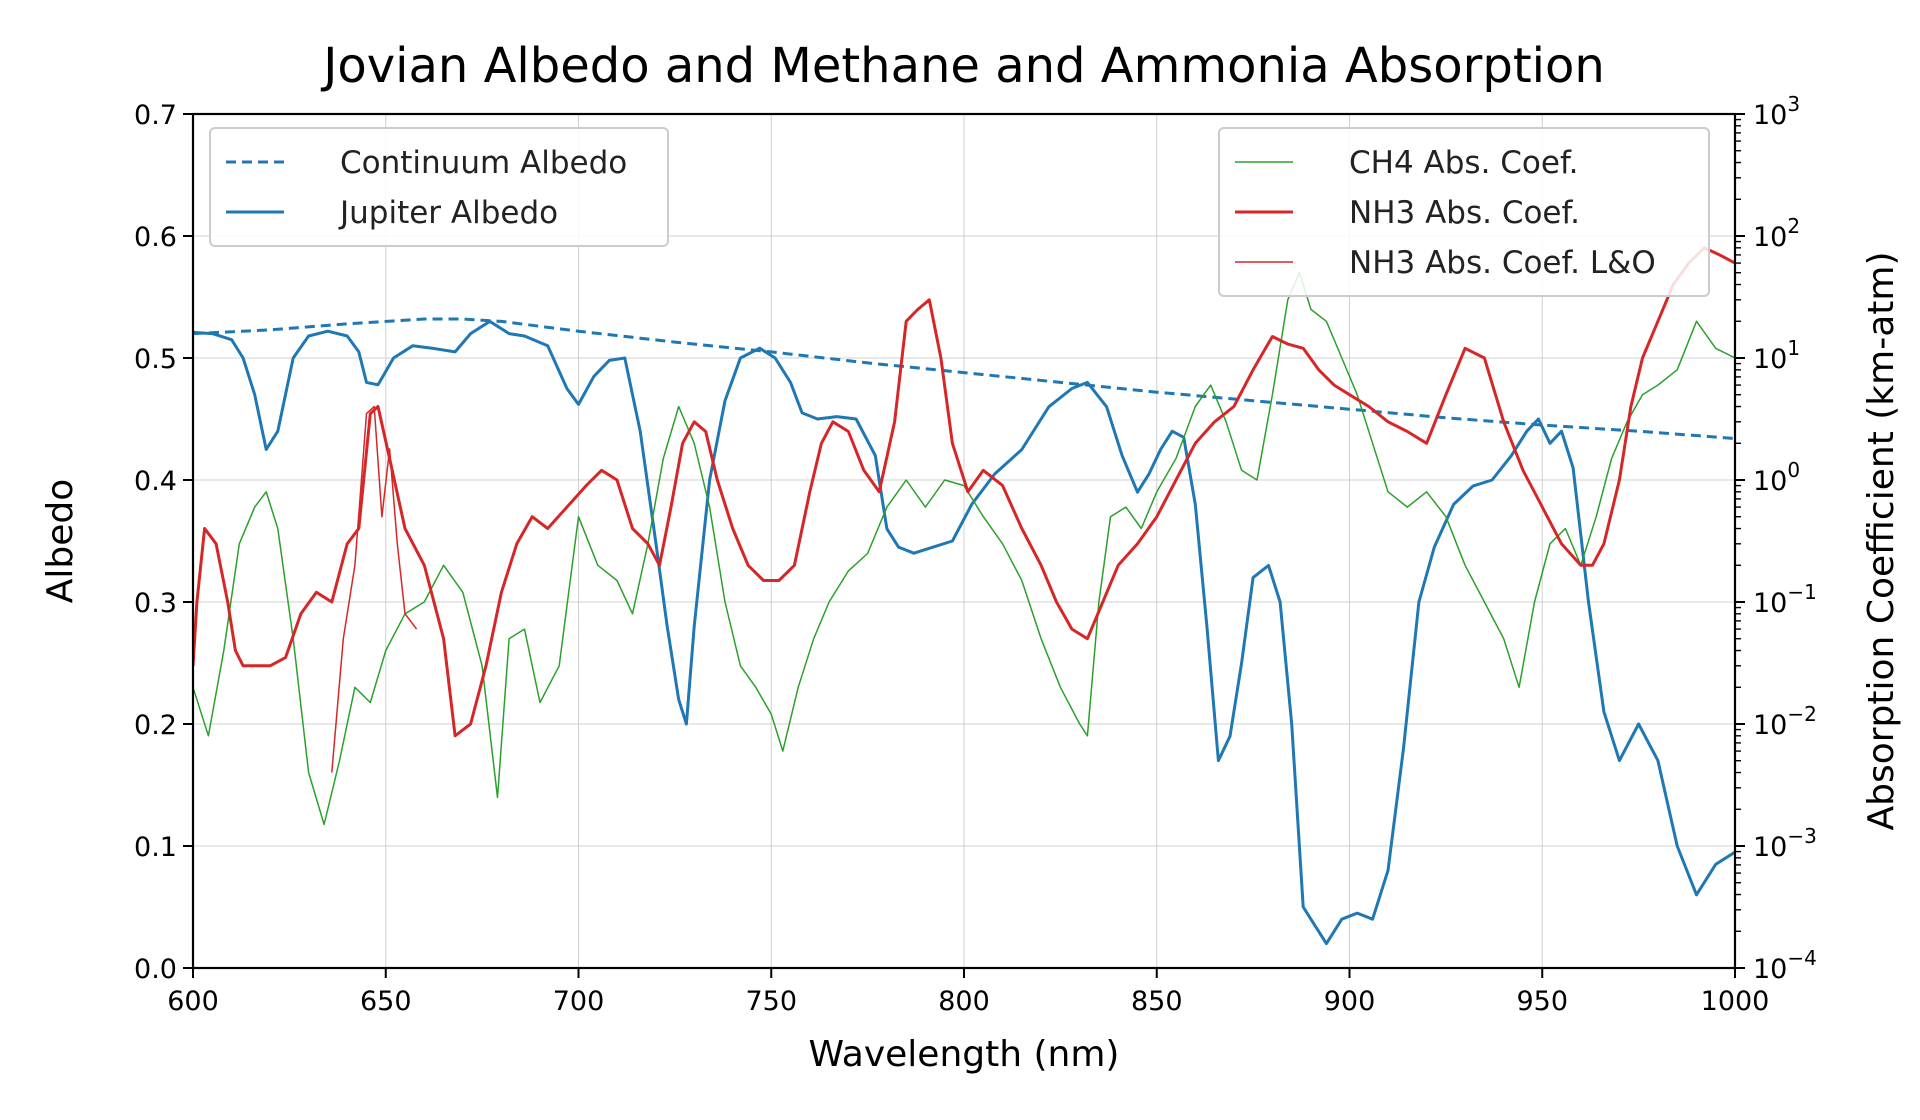  I want to click on legend-entry-label: NH3 Abs. Coef. L&O, so click(1502, 263).